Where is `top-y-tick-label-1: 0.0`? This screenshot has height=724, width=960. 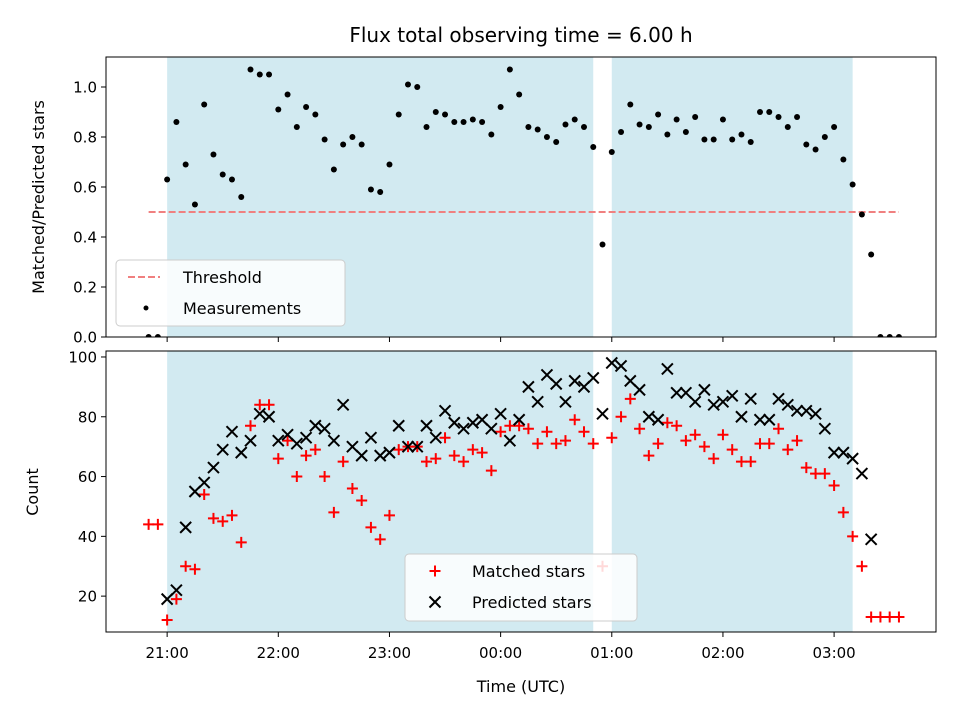 top-y-tick-label-1: 0.0 is located at coordinates (85, 338).